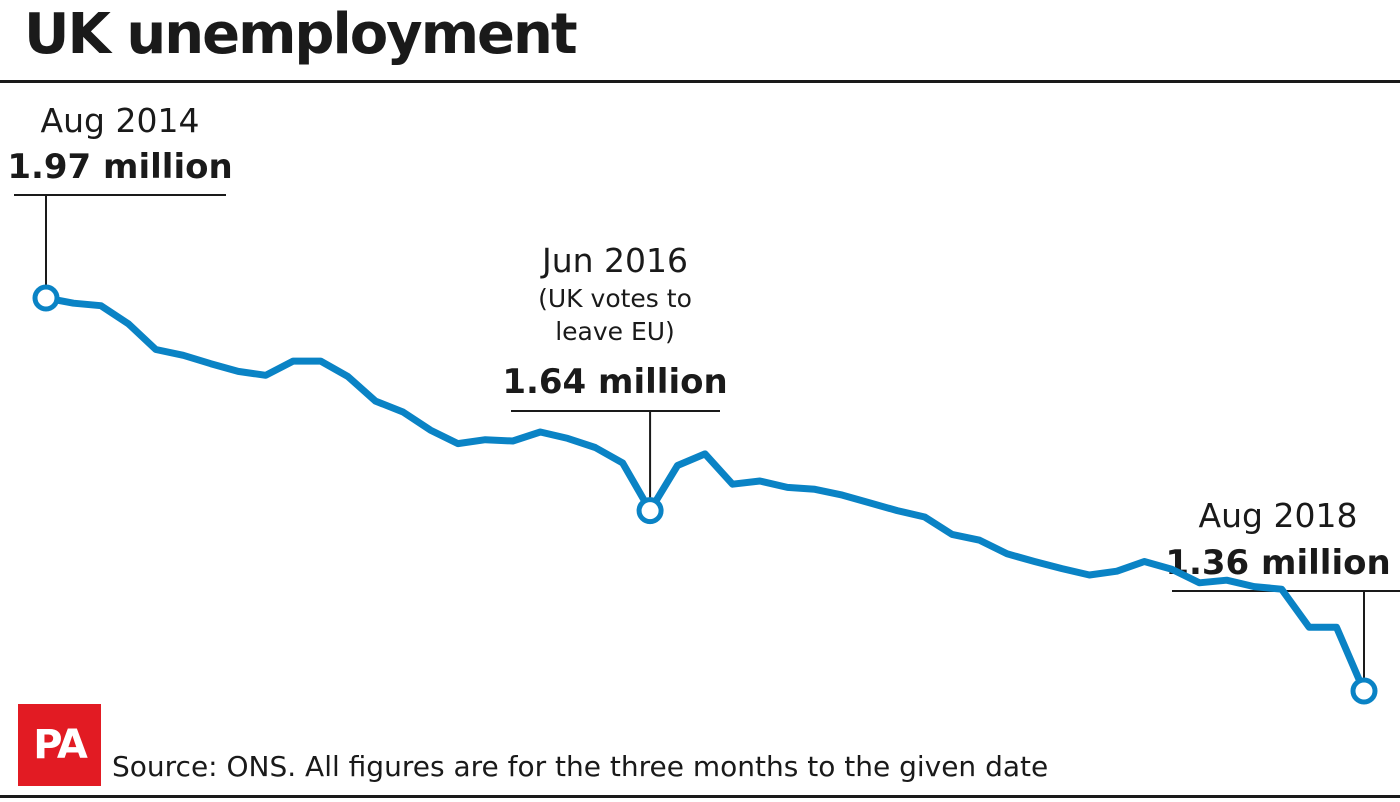  Describe the element at coordinates (120, 120) in the screenshot. I see `annotation-date: Aug 2014` at that location.